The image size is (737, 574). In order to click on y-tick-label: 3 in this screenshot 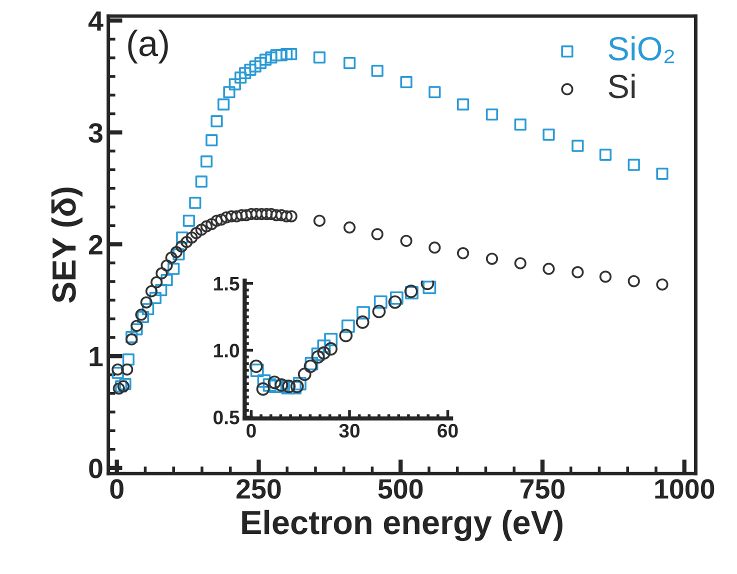, I will do `click(95, 133)`.